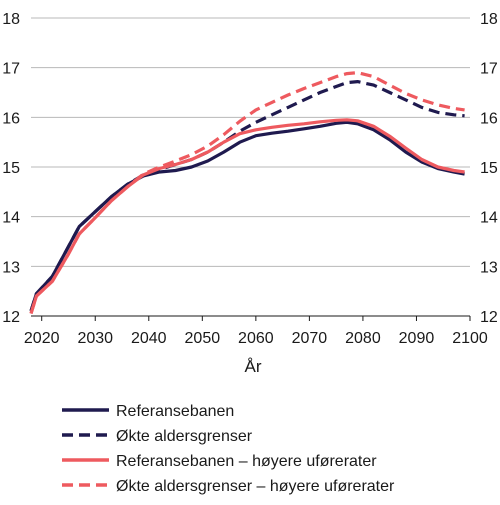 The image size is (500, 505). I want to click on legend-label-1: Referansebanen, so click(175, 411).